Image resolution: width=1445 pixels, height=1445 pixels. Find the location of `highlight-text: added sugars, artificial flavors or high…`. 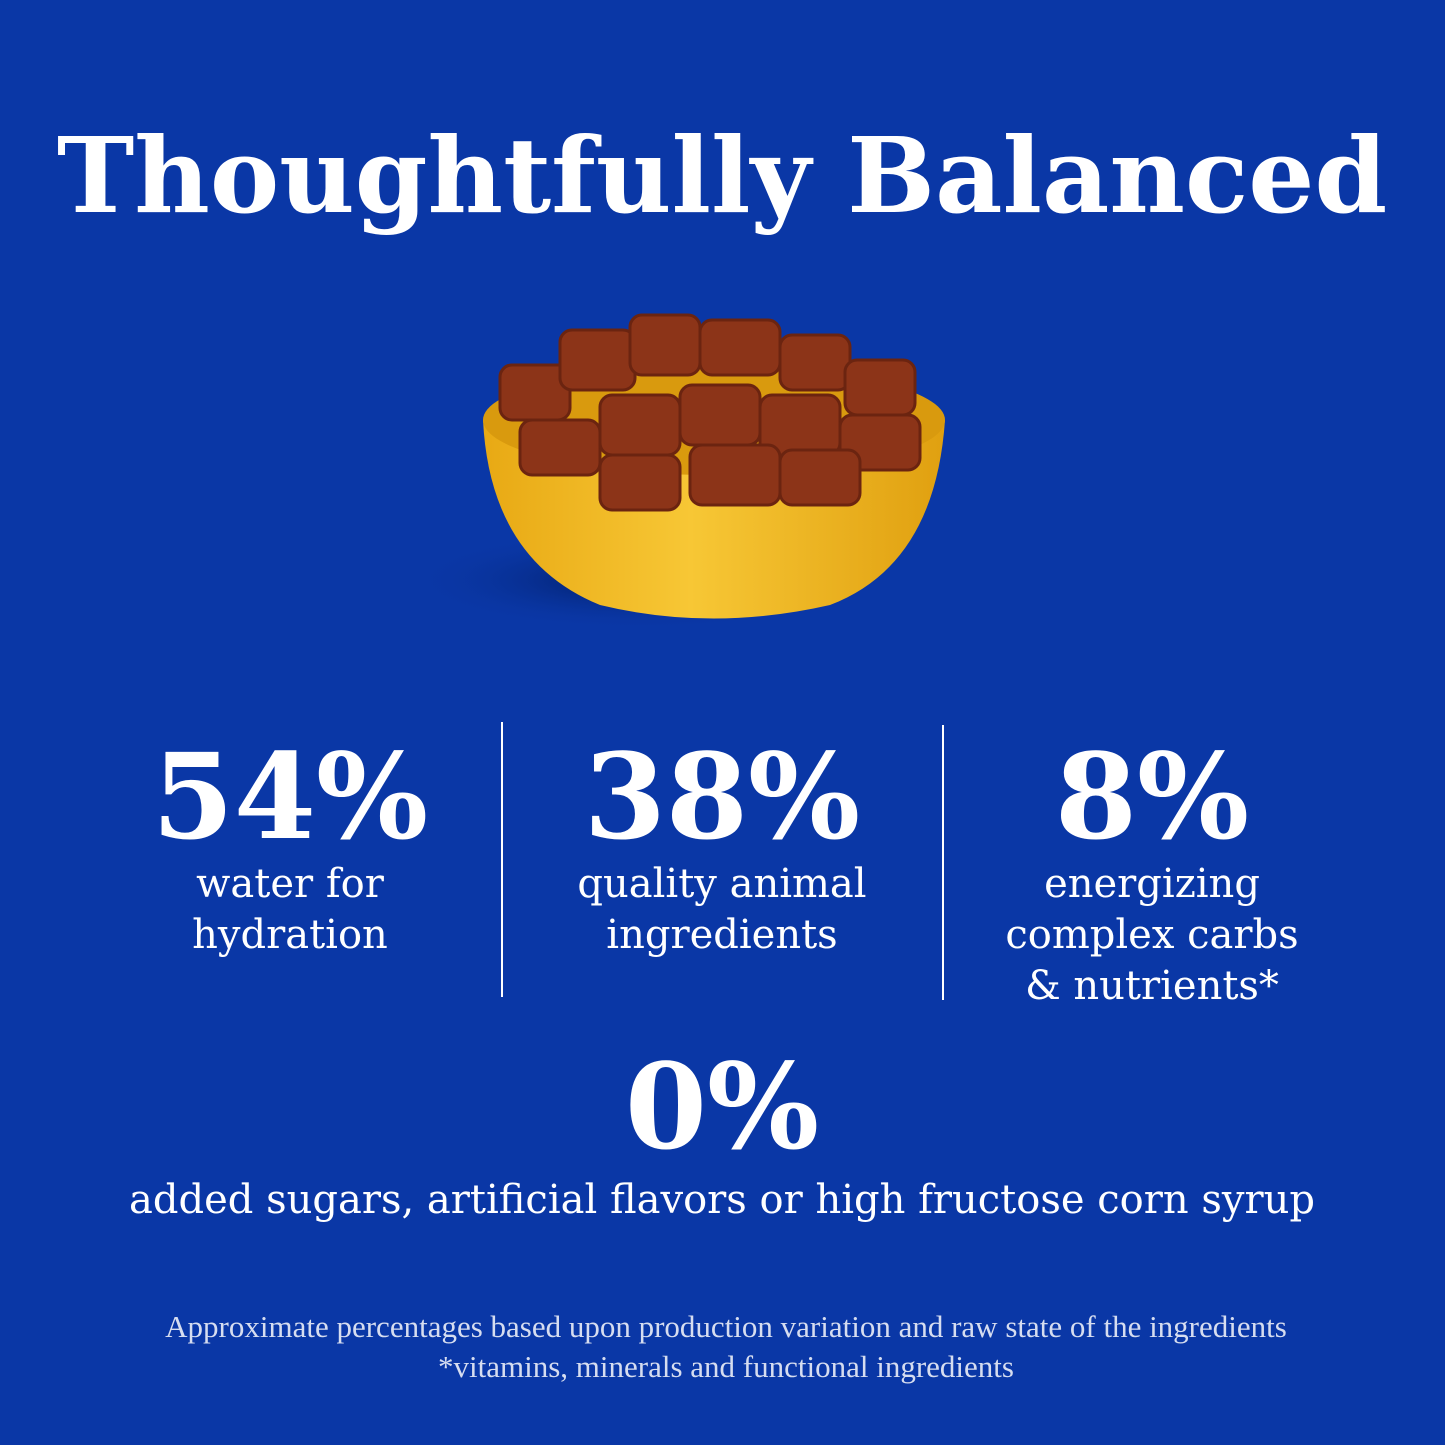

highlight-text: added sugars, artificial flavors or high… is located at coordinates (722, 1200).